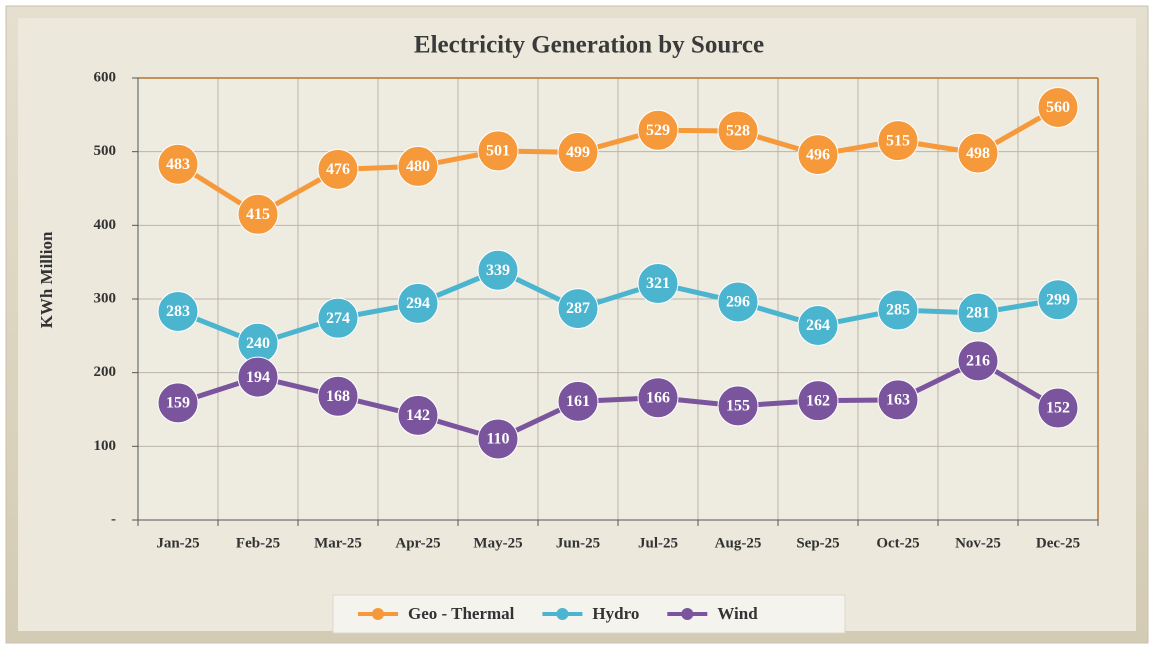 This screenshot has width=1154, height=649. I want to click on y-tick-label: 300, so click(105, 298).